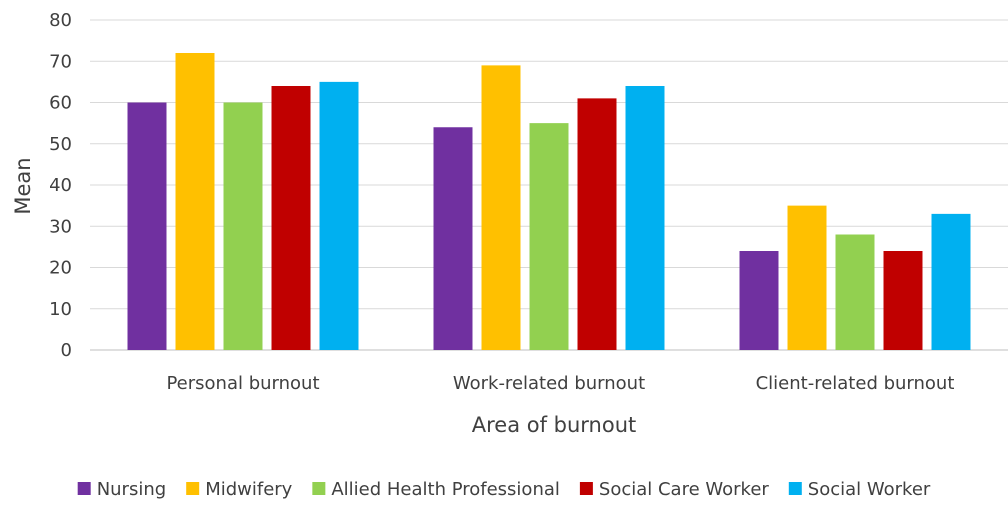 This screenshot has height=507, width=1008. Describe the element at coordinates (60, 144) in the screenshot. I see `y-tick-label: 50` at that location.